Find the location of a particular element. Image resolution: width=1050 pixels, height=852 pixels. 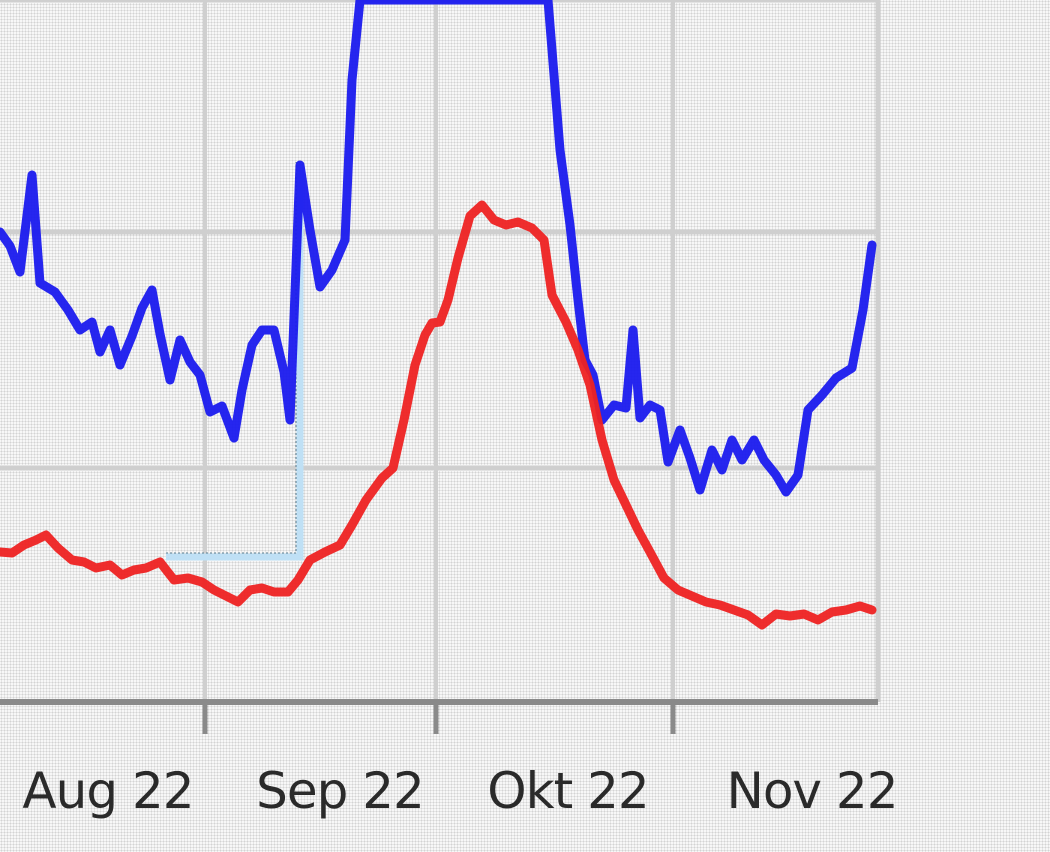

x-tick-label-1: Aug 22 is located at coordinates (107, 791).